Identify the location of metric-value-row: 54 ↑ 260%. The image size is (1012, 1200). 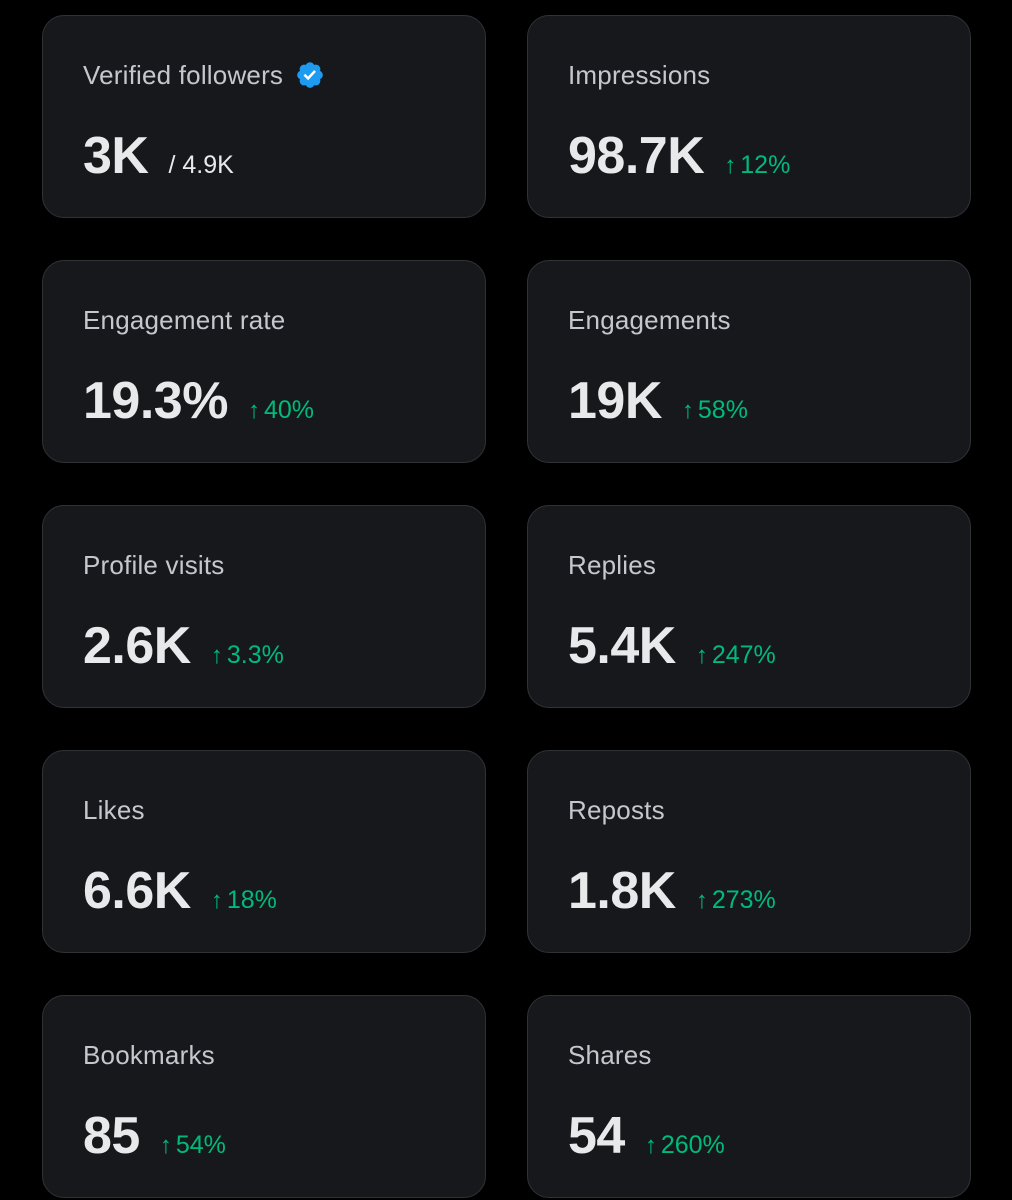
(646, 1136).